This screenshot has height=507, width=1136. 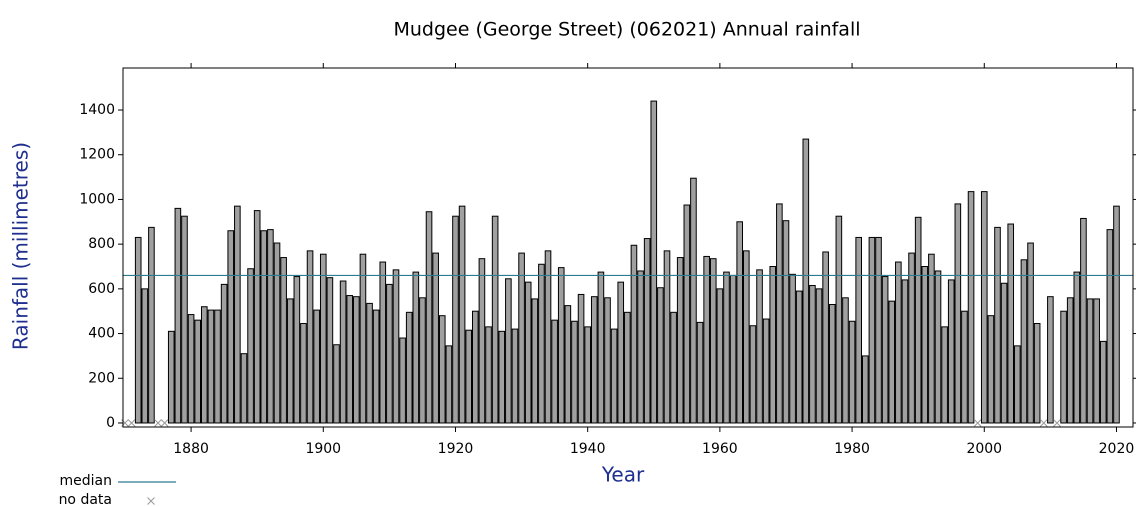 What do you see at coordinates (97, 199) in the screenshot?
I see `y-tick-label: 1000` at bounding box center [97, 199].